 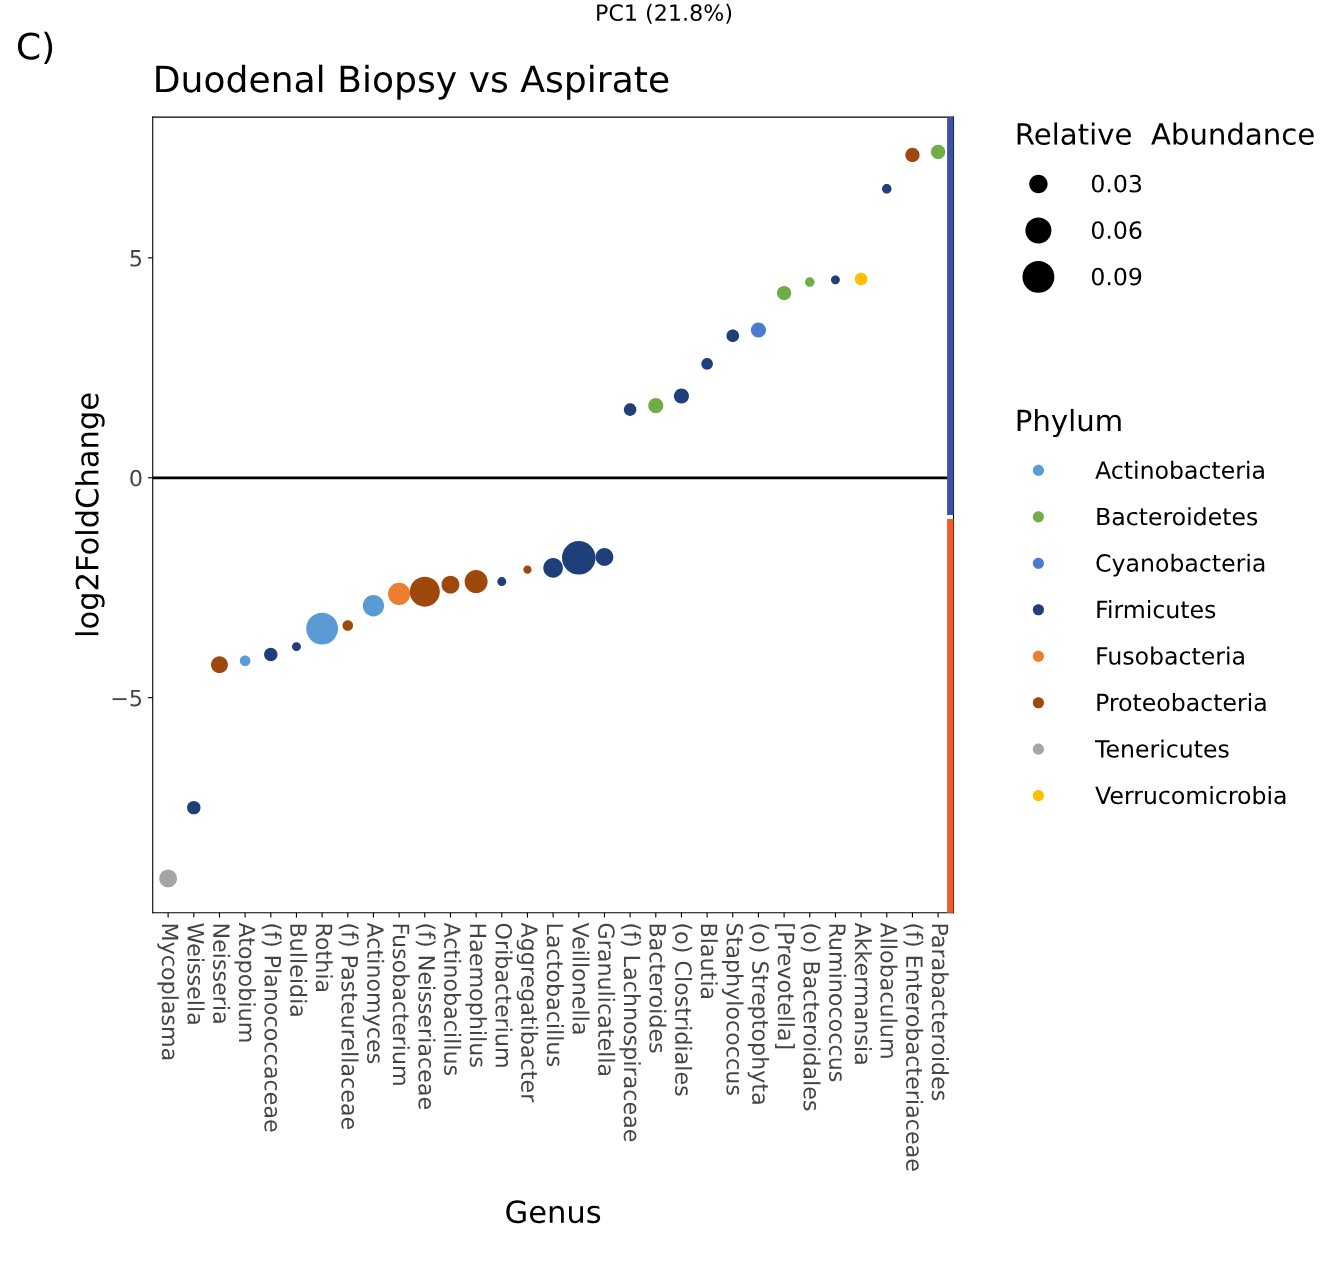 What do you see at coordinates (168, 992) in the screenshot?
I see `x-tick-label: Mycoplasma` at bounding box center [168, 992].